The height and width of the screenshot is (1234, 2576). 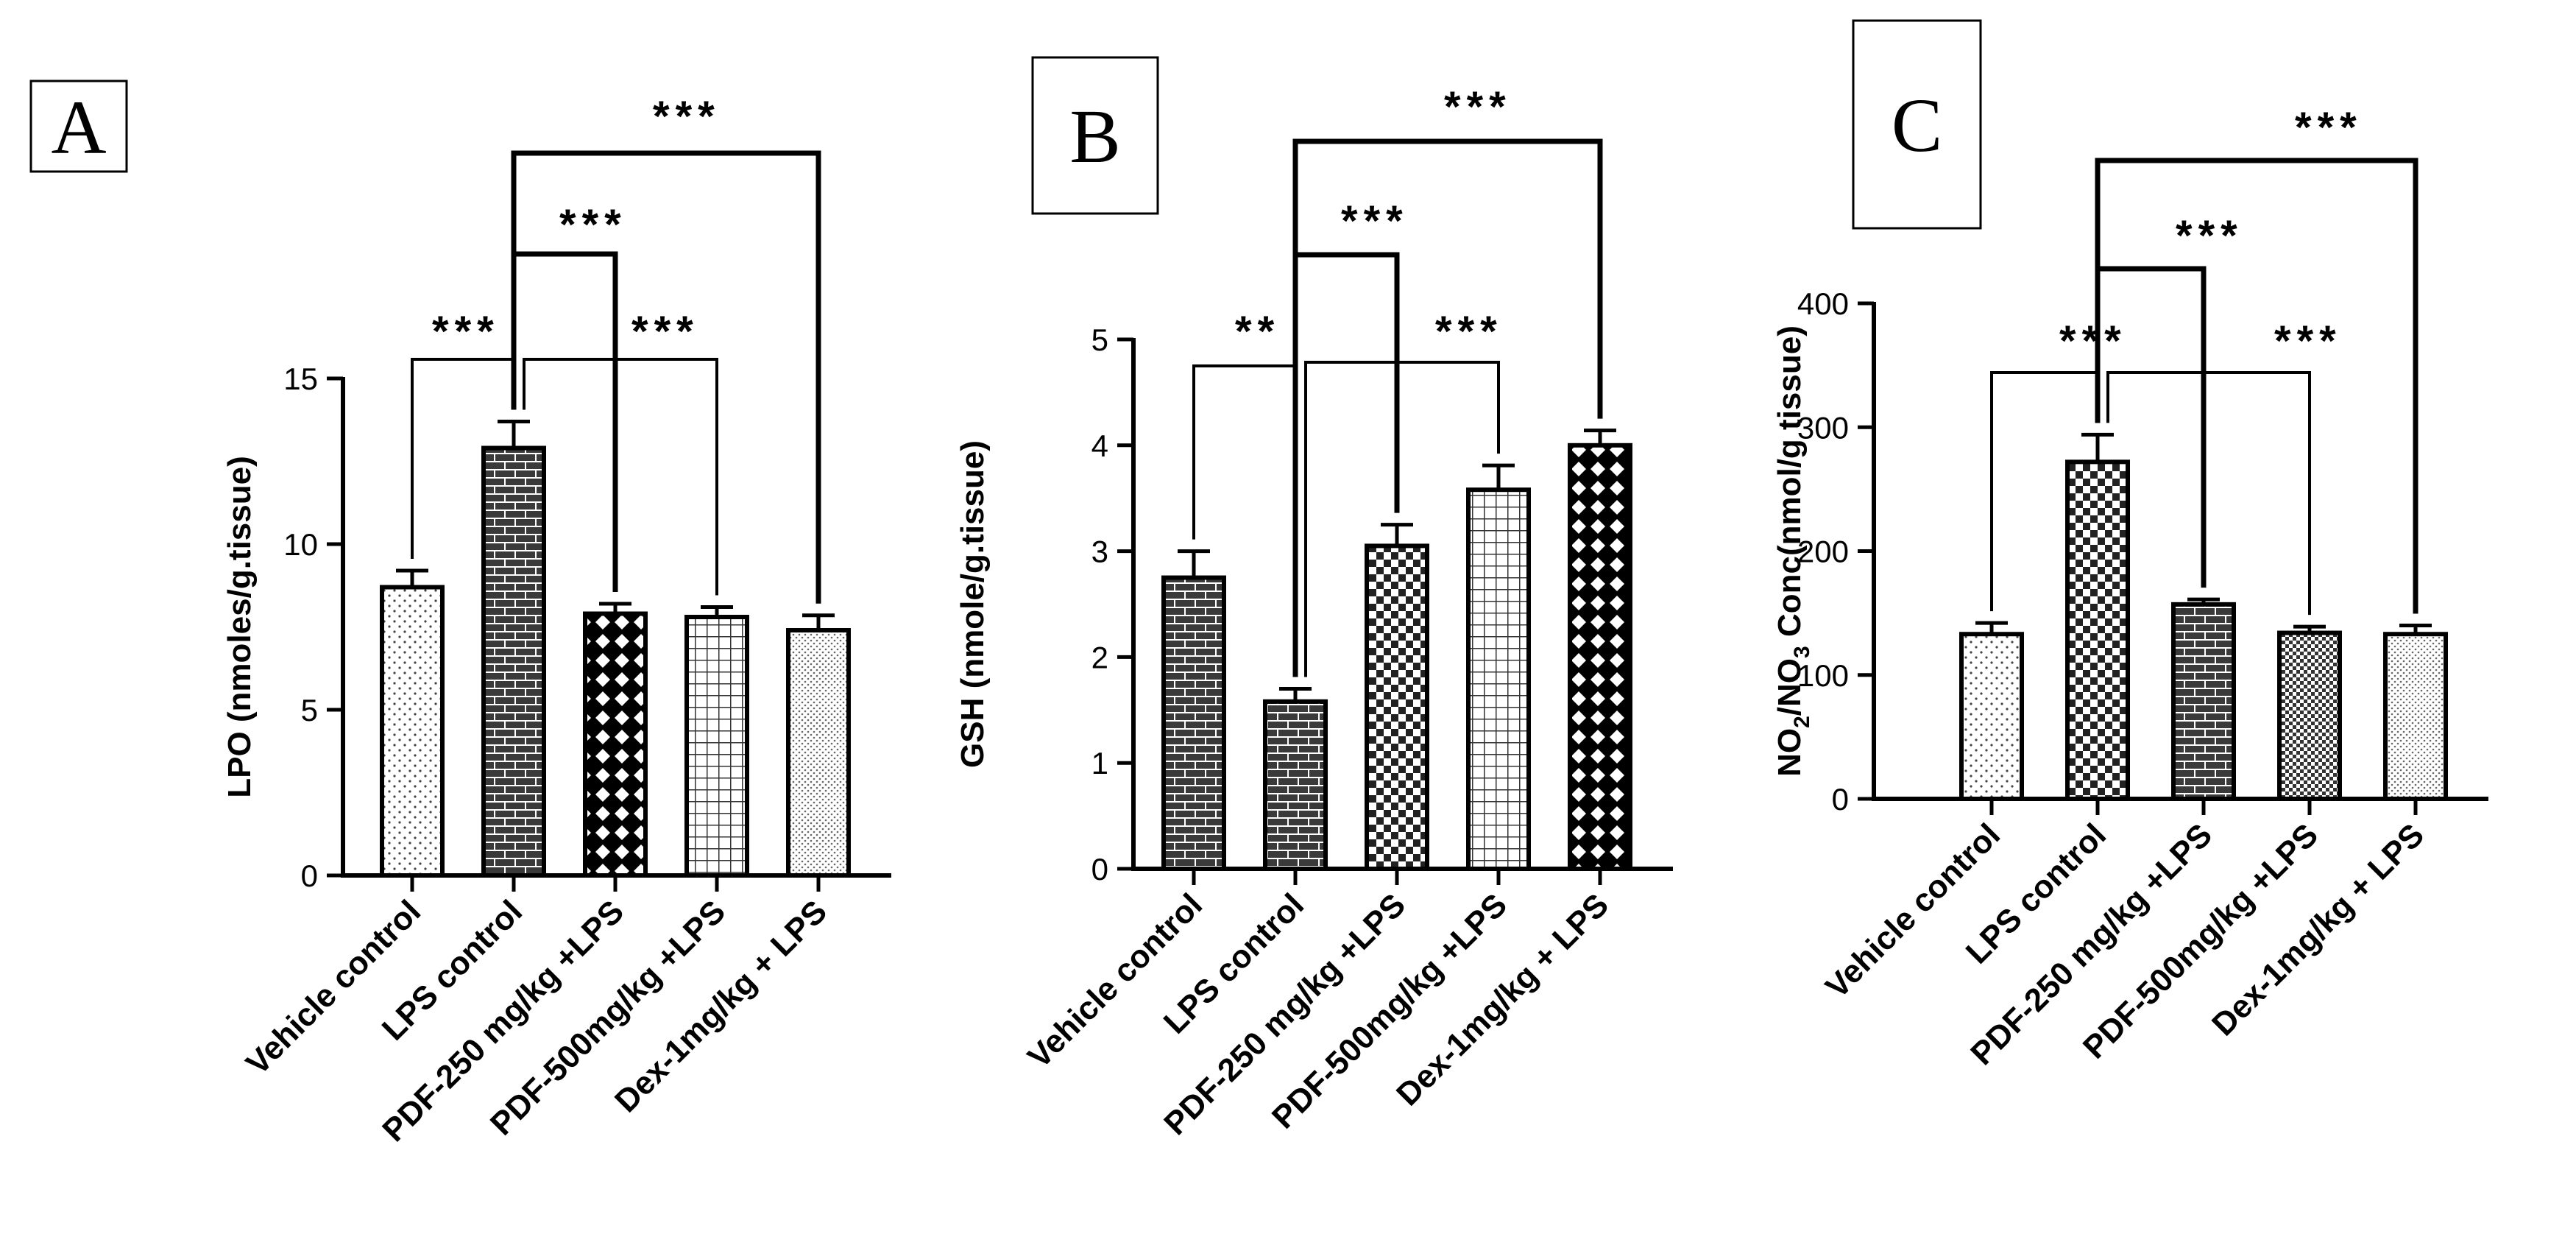 I want to click on panel-label: C, so click(x=1917, y=126).